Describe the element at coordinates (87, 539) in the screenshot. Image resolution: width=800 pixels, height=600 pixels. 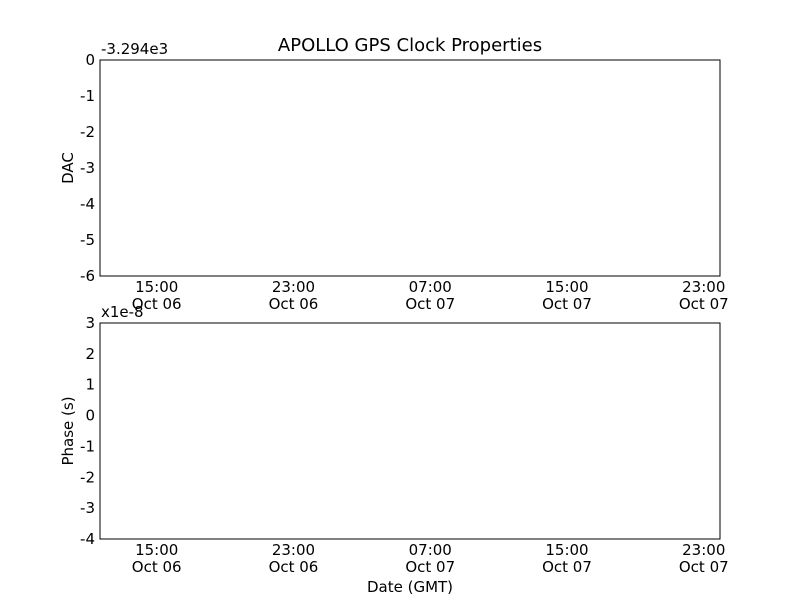
I see `phase-y-tick-label: -4` at that location.